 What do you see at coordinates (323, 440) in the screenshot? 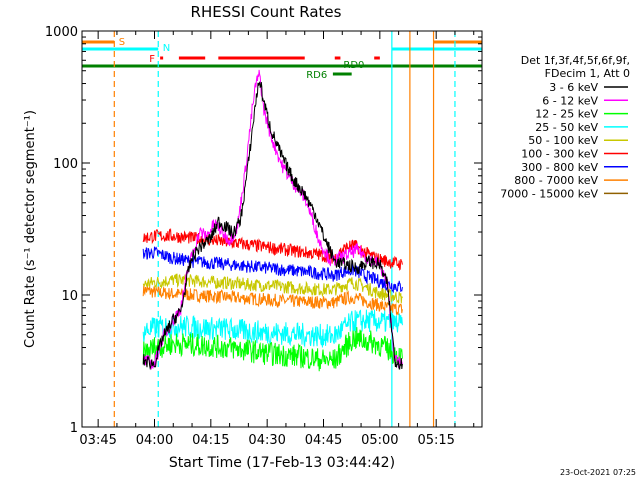
I see `x-tick-label: 04:45` at bounding box center [323, 440].